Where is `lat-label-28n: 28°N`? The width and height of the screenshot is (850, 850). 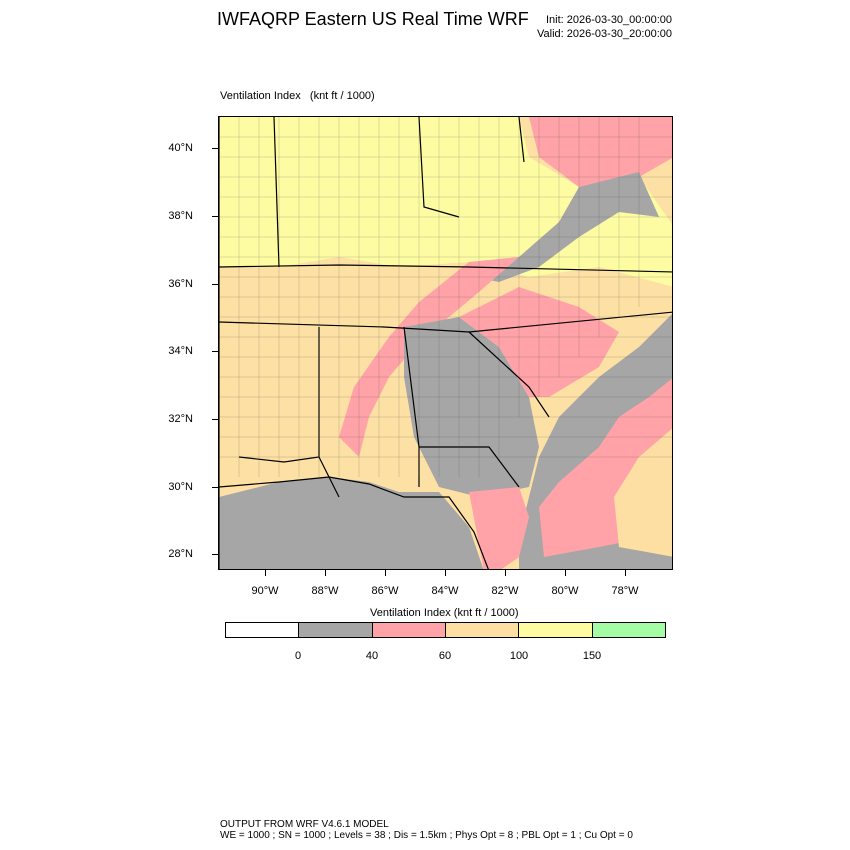
lat-label-28n: 28°N is located at coordinates (180, 554).